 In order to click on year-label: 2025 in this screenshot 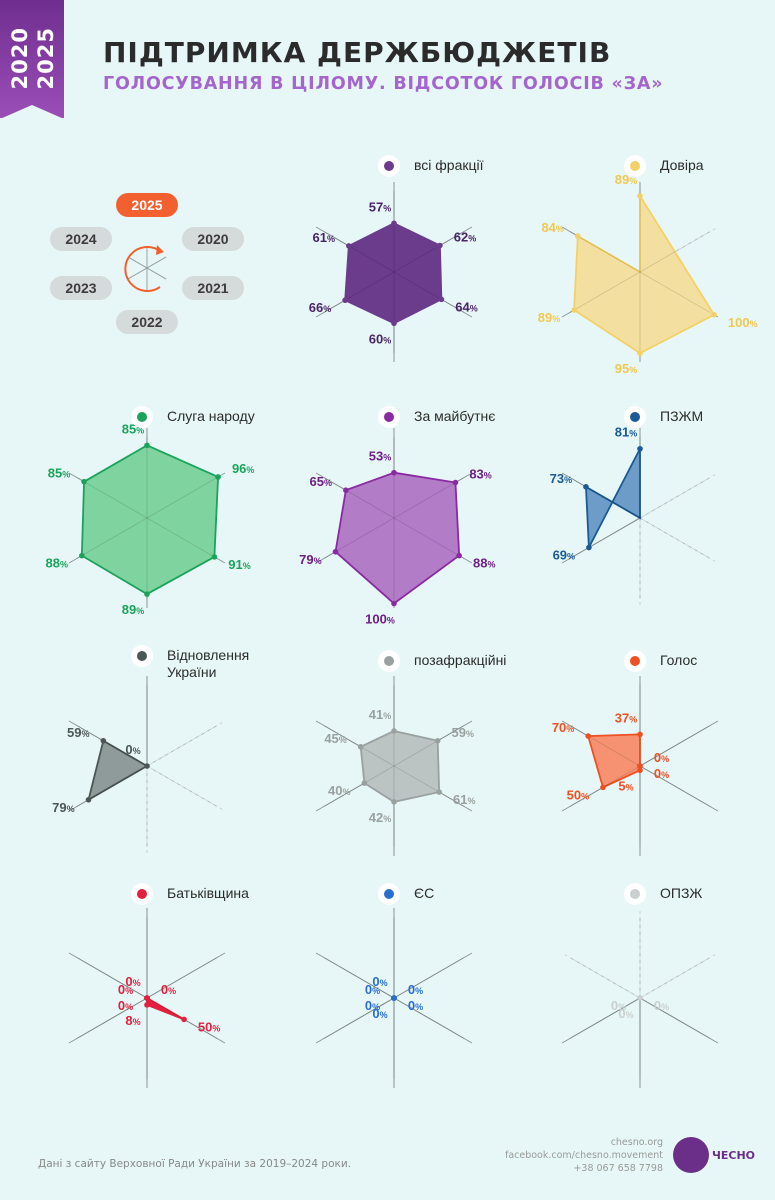, I will do `click(146, 205)`.